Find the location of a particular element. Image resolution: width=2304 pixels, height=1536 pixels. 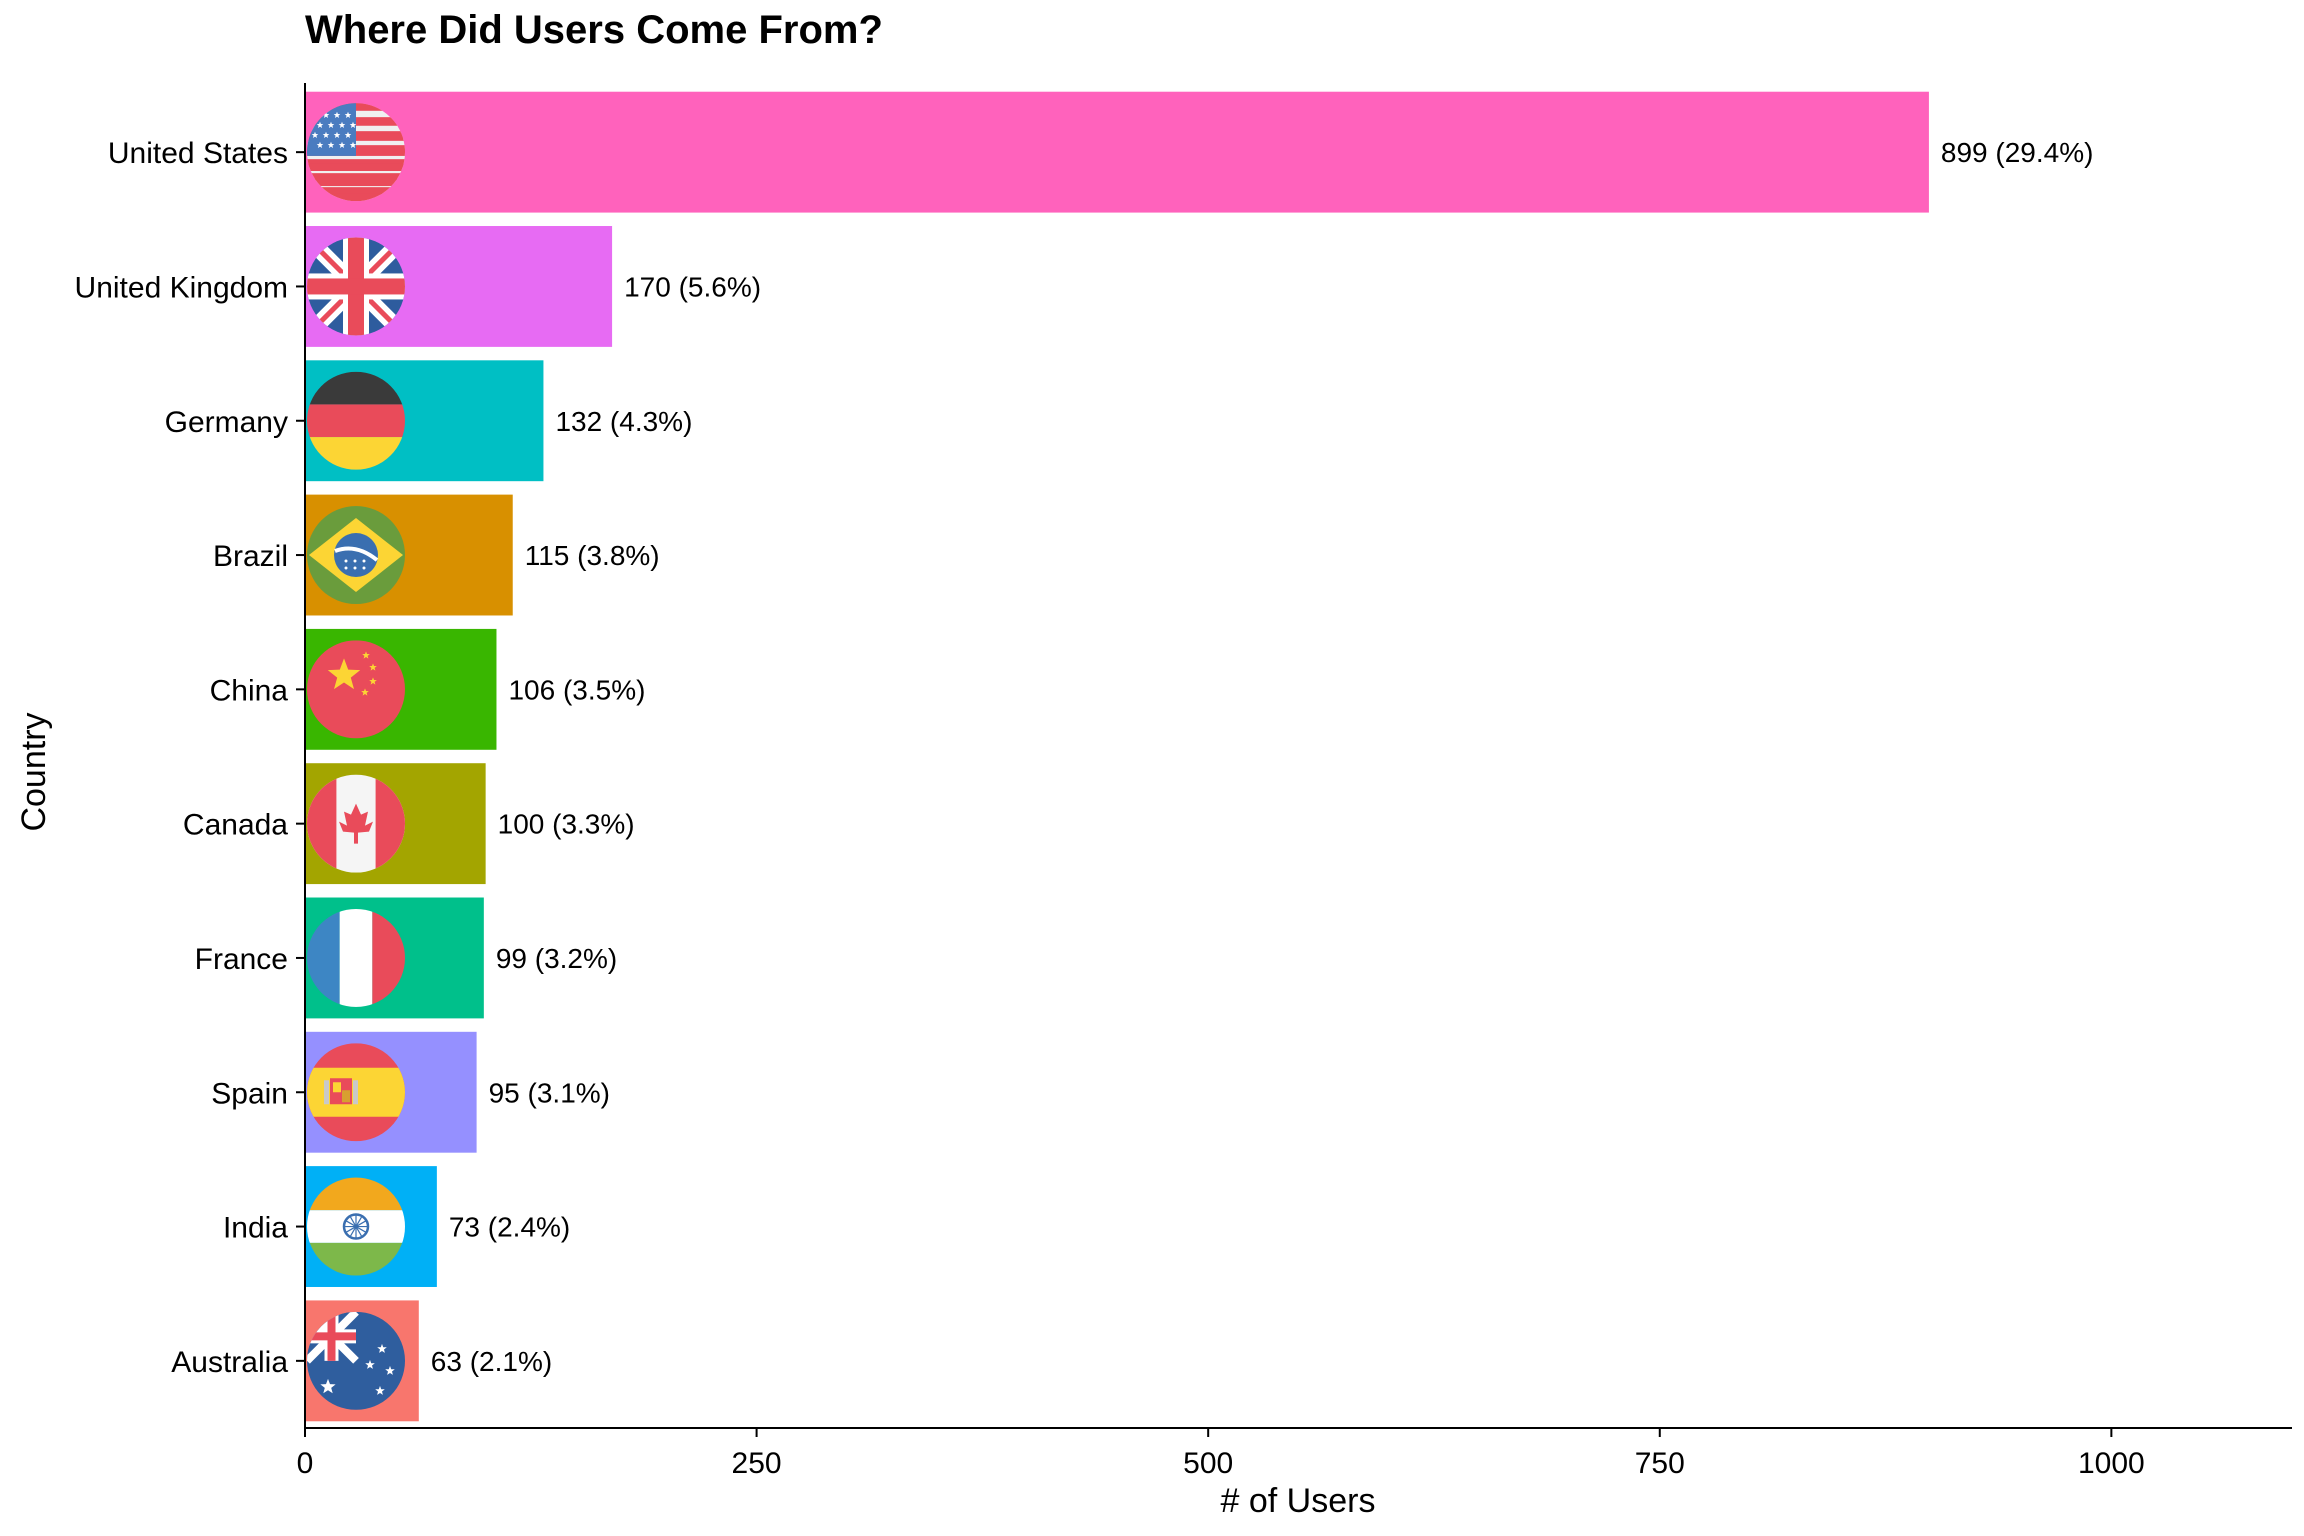

chart-title: Where Did Users Come From? is located at coordinates (594, 30).